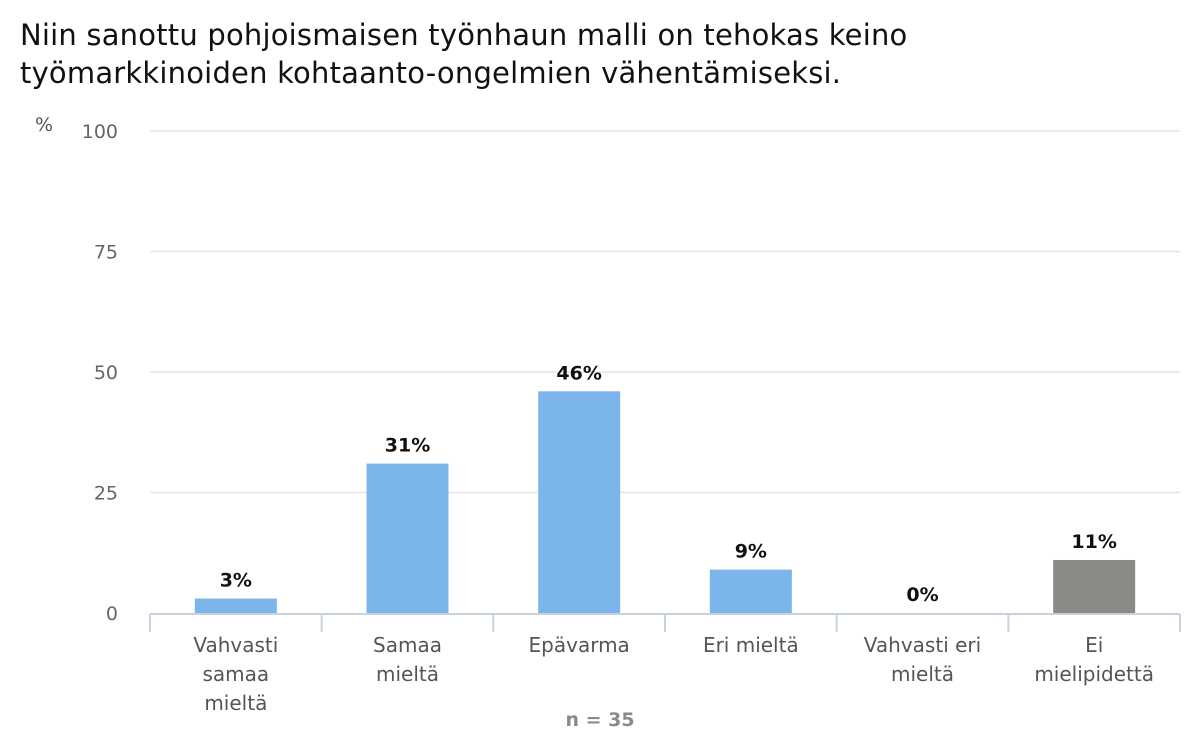 This screenshot has height=731, width=1200. I want to click on x-tick-label: Vahvasti samaa mieltä, so click(235, 674).